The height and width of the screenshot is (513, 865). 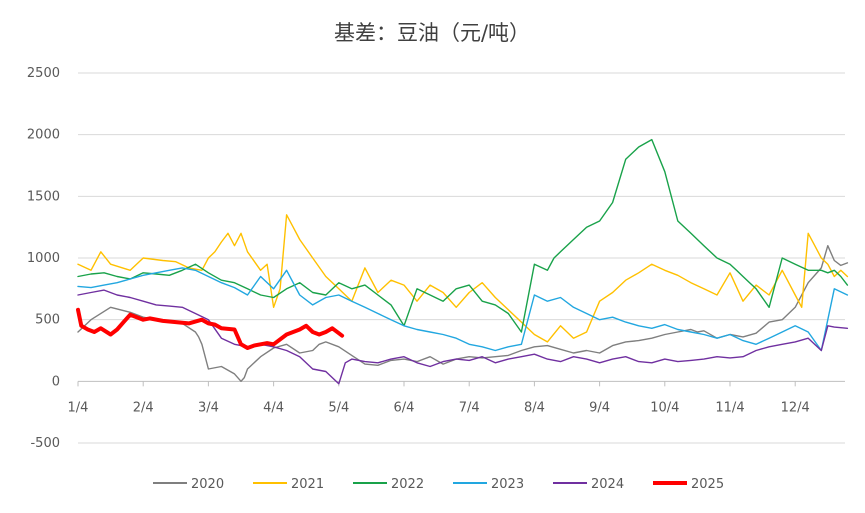 I want to click on y-axis: -500 0 500 1000 1500 2000 2500, so click(x=43, y=258).